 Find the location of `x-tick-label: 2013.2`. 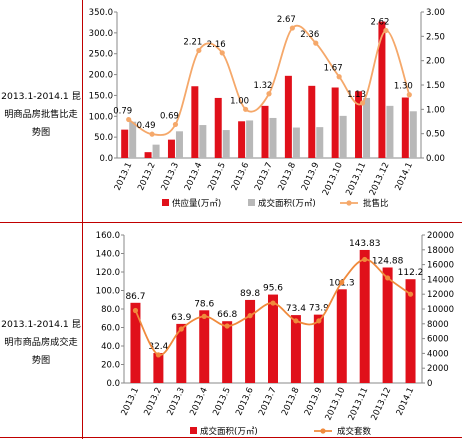

x-tick-label: 2013.2 is located at coordinates (147, 176).